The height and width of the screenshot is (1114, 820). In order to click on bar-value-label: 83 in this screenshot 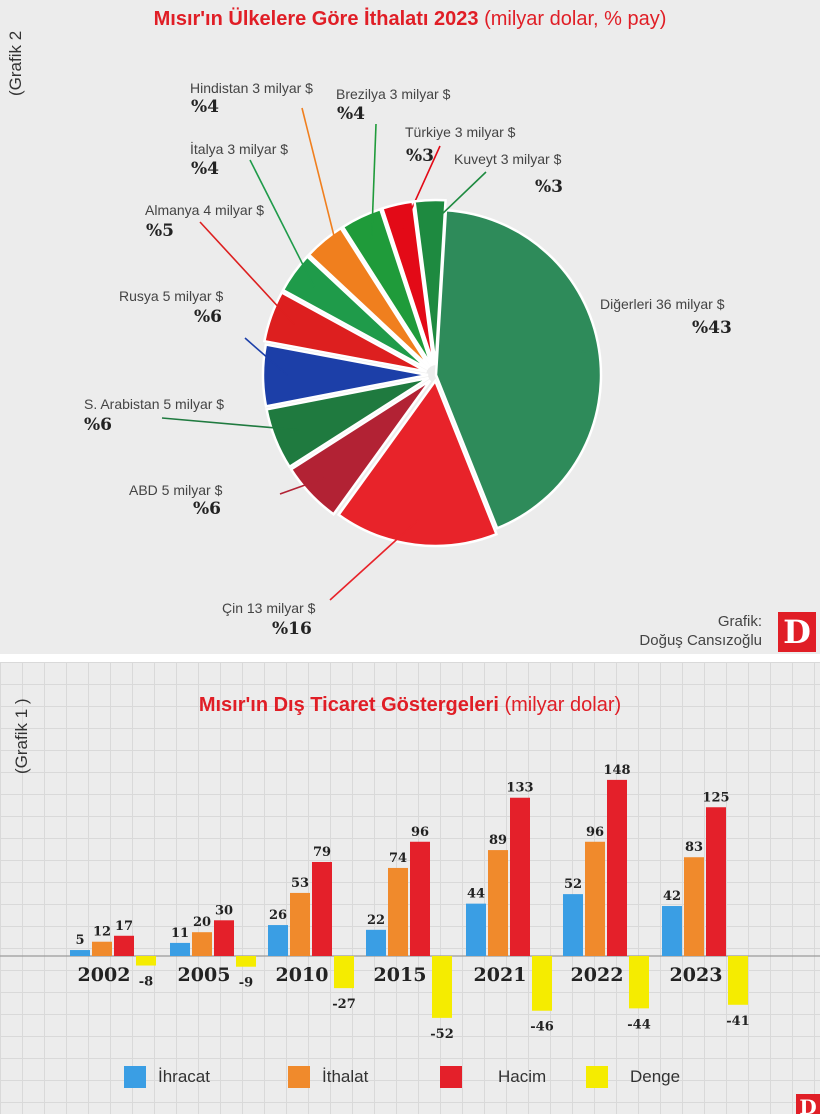, I will do `click(694, 847)`.